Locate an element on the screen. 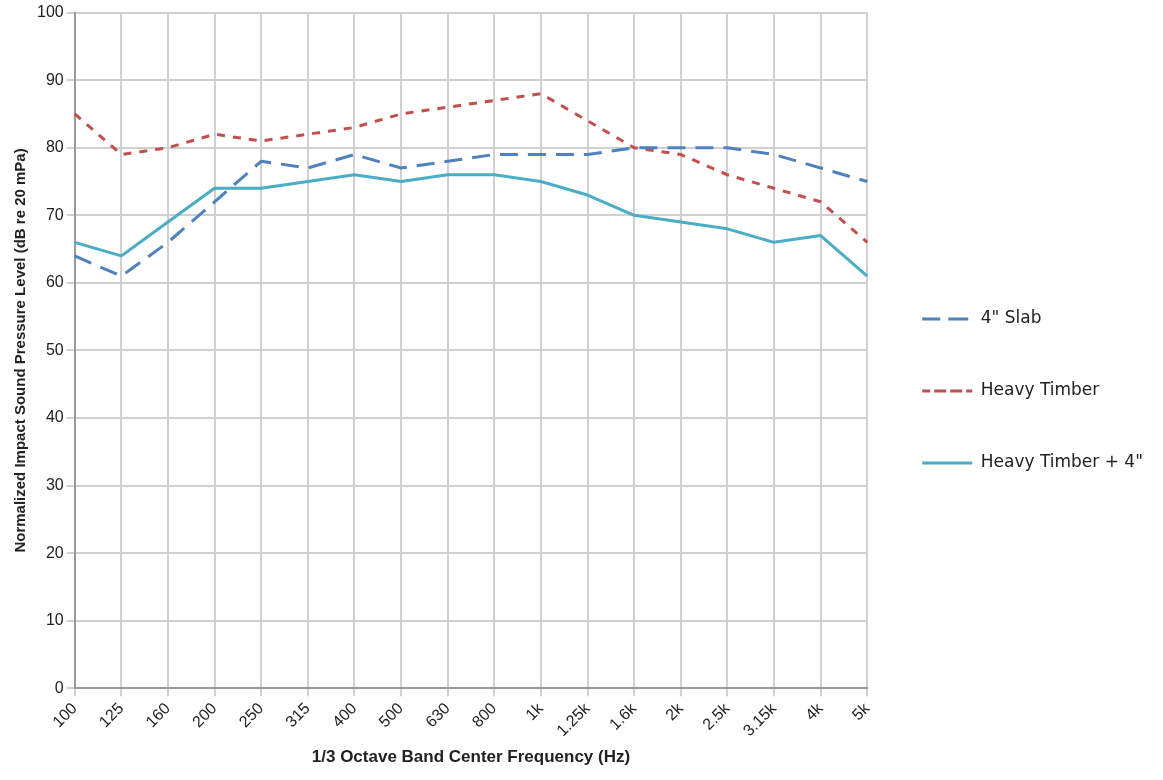 Image resolution: width=1163 pixels, height=780 pixels. x-tick-label: 1.6k is located at coordinates (623, 715).